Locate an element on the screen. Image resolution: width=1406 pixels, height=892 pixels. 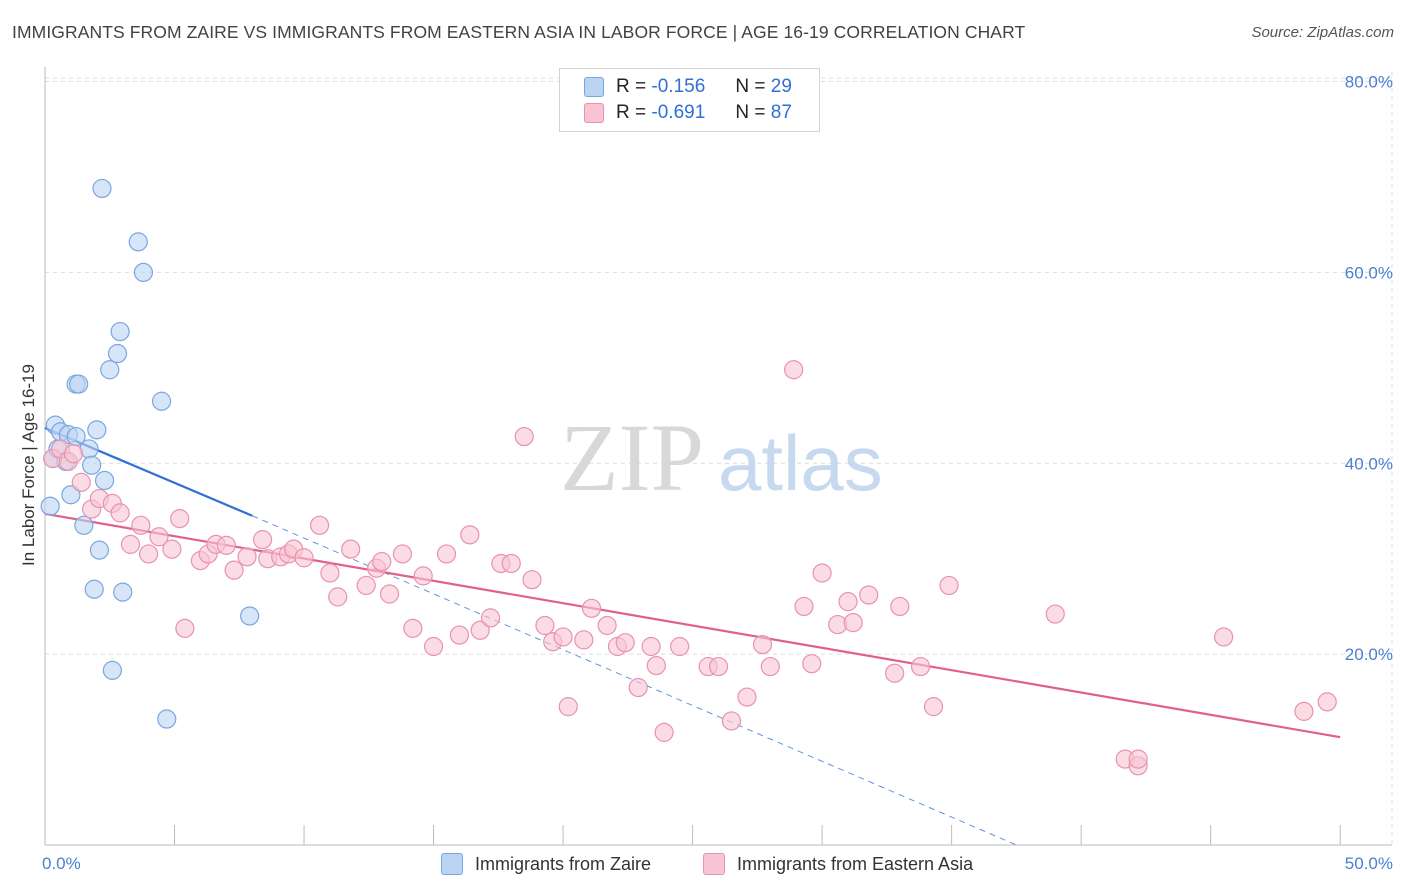
legend-r-value-eastern-asia: -0.691 is located at coordinates (678, 112).